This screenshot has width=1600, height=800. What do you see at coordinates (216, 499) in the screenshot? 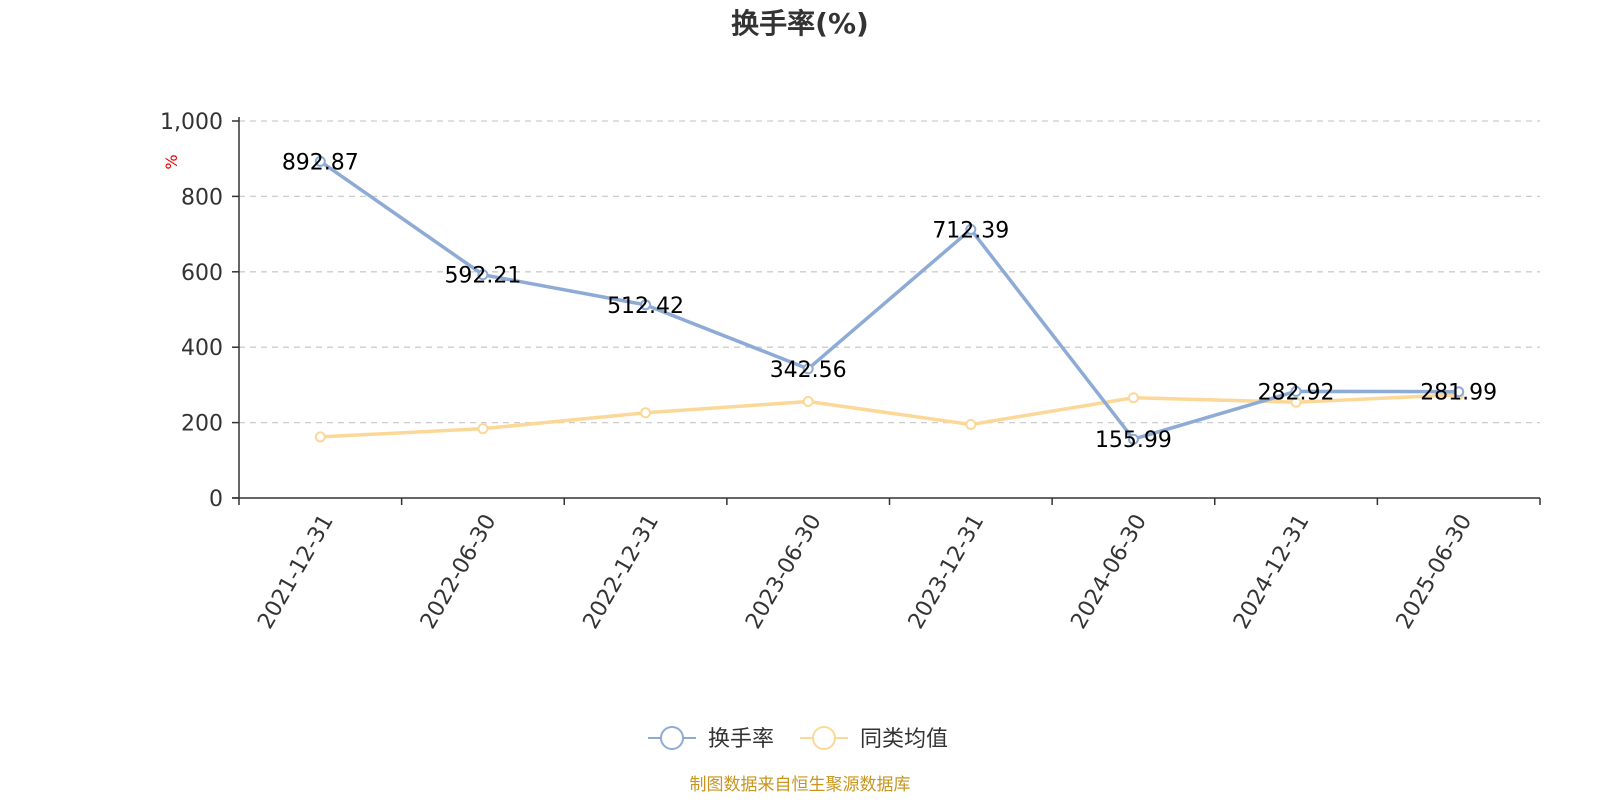
I see `y-tick-label-0: 0` at bounding box center [216, 499].